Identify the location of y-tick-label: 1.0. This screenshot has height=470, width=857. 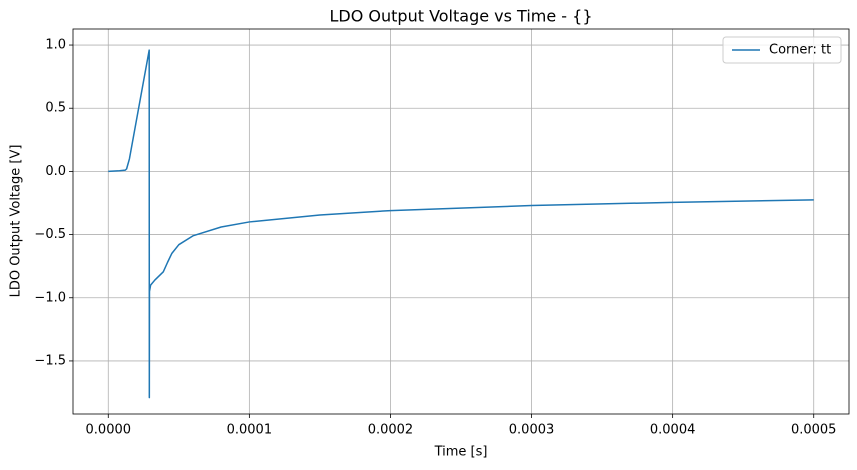
(55, 45).